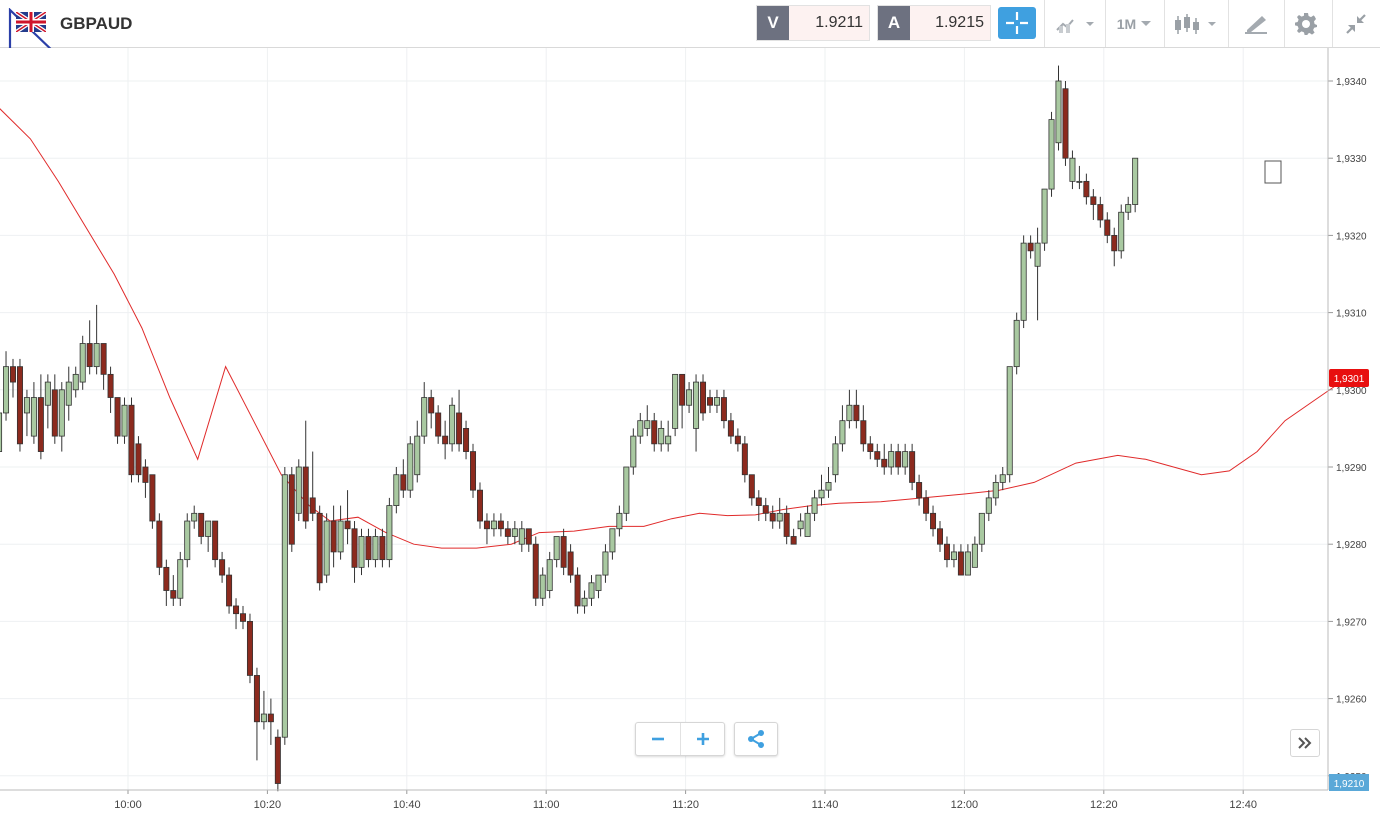  I want to click on drawing-tools-button, so click(1256, 23).